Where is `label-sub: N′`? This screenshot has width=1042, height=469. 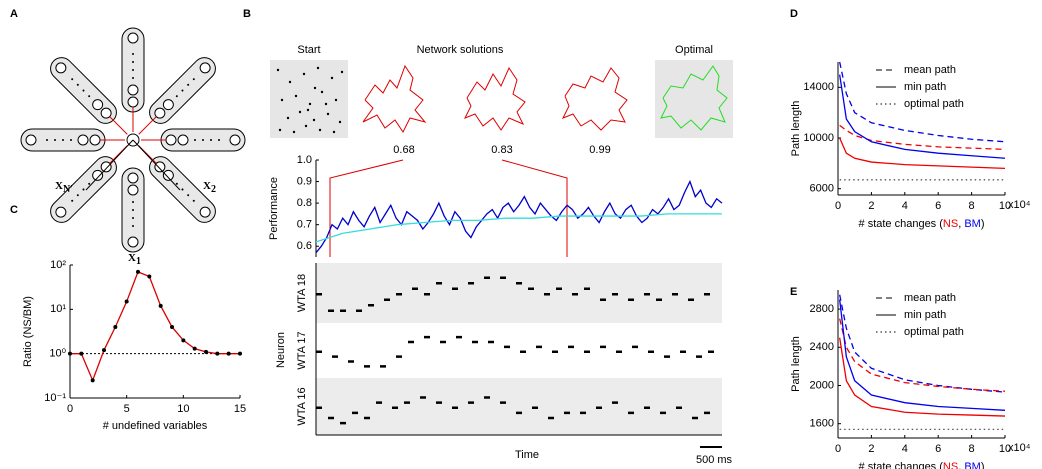
label-sub: N′ is located at coordinates (68, 189).